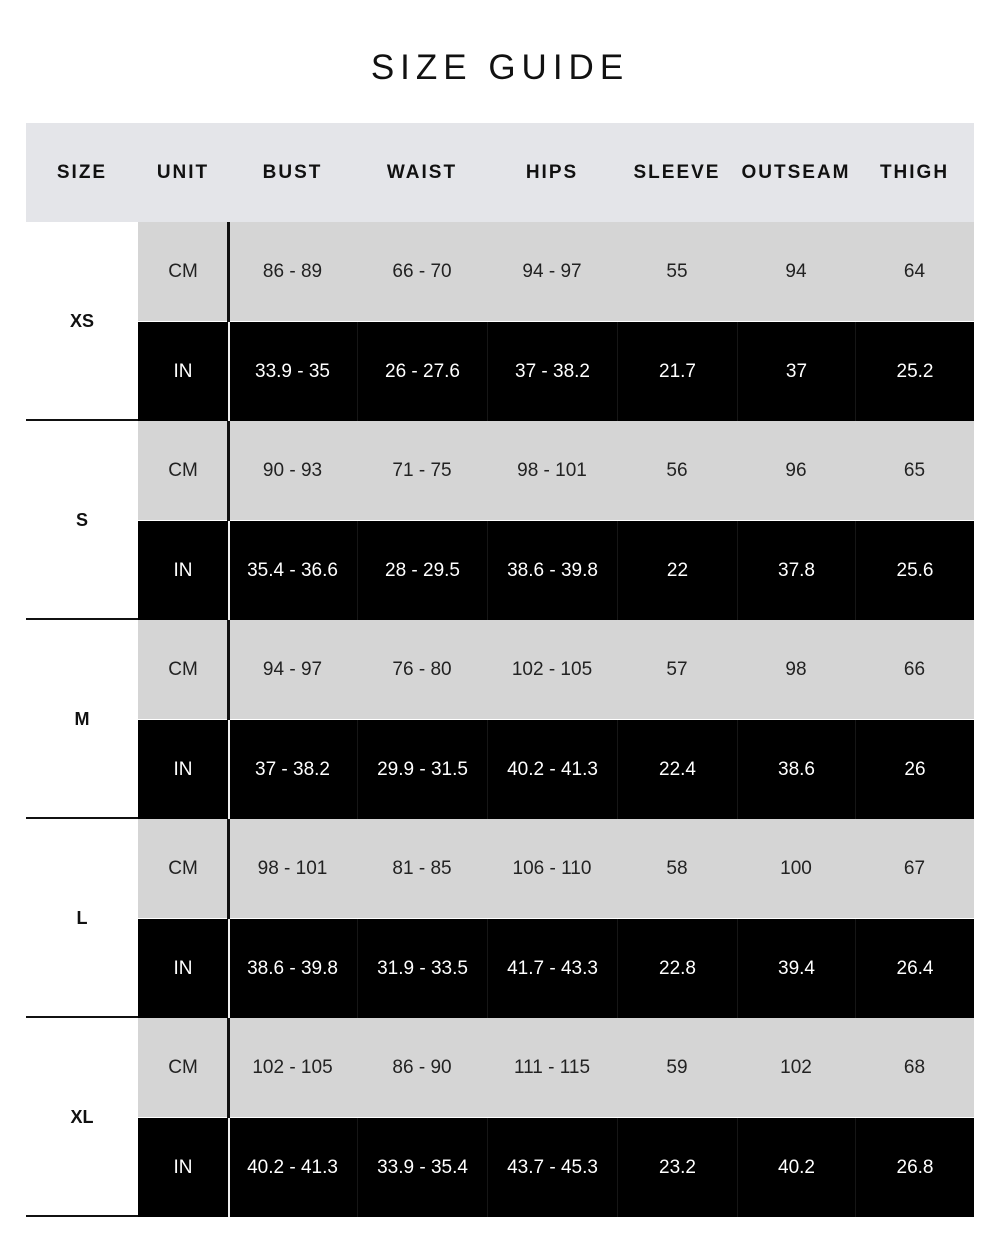 The height and width of the screenshot is (1250, 1000). I want to click on value-cell-outseam: 98, so click(796, 669).